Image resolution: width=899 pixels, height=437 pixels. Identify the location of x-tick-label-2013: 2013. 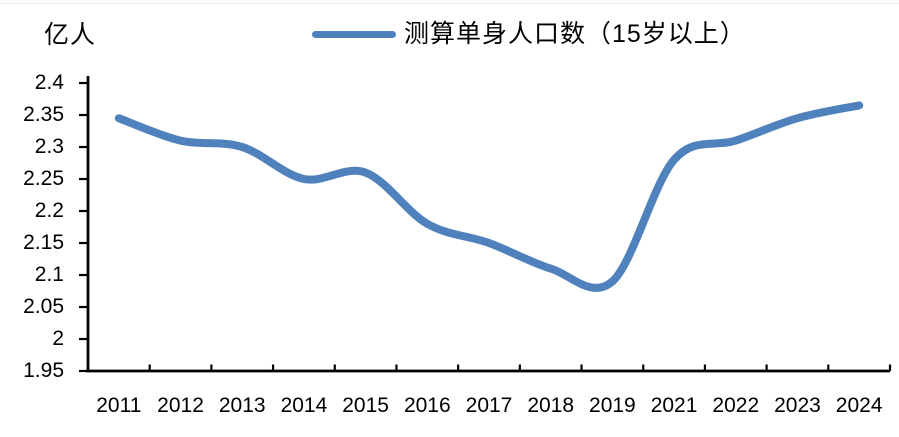
(242, 405).